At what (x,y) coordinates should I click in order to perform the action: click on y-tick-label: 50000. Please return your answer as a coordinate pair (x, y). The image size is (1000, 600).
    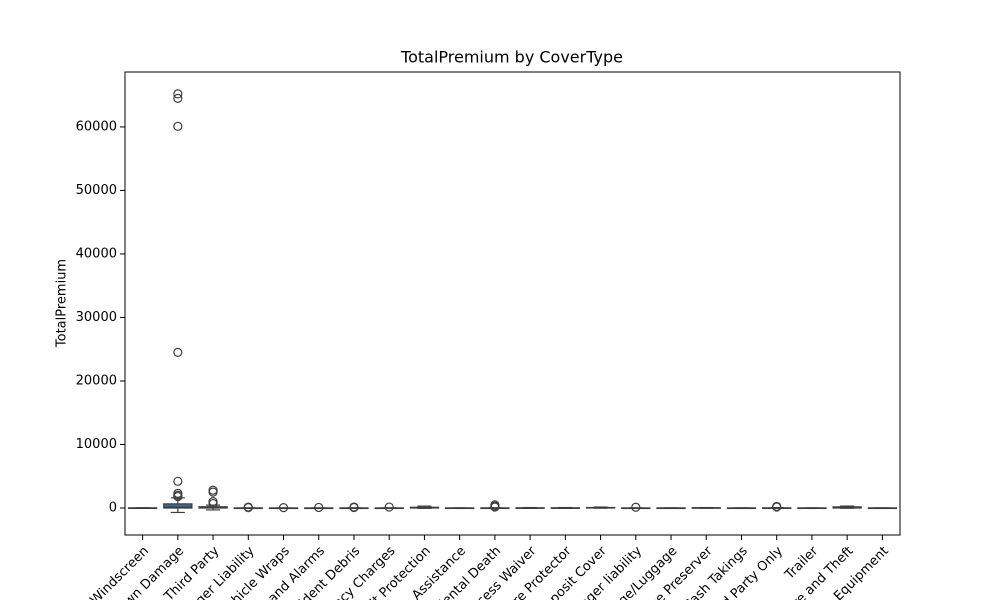
    Looking at the image, I should click on (96, 190).